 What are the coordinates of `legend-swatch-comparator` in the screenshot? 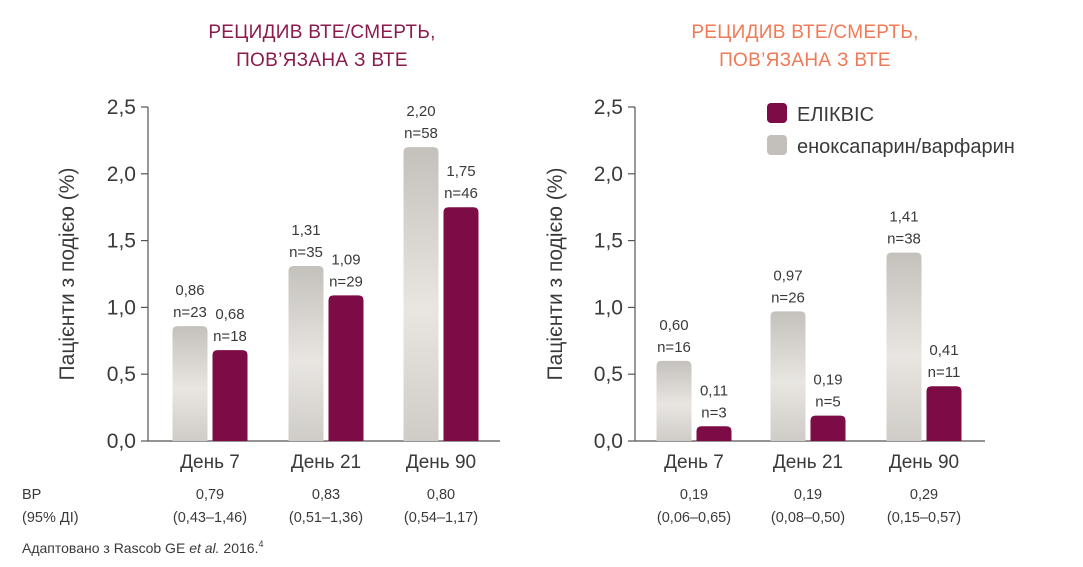 It's located at (777, 145).